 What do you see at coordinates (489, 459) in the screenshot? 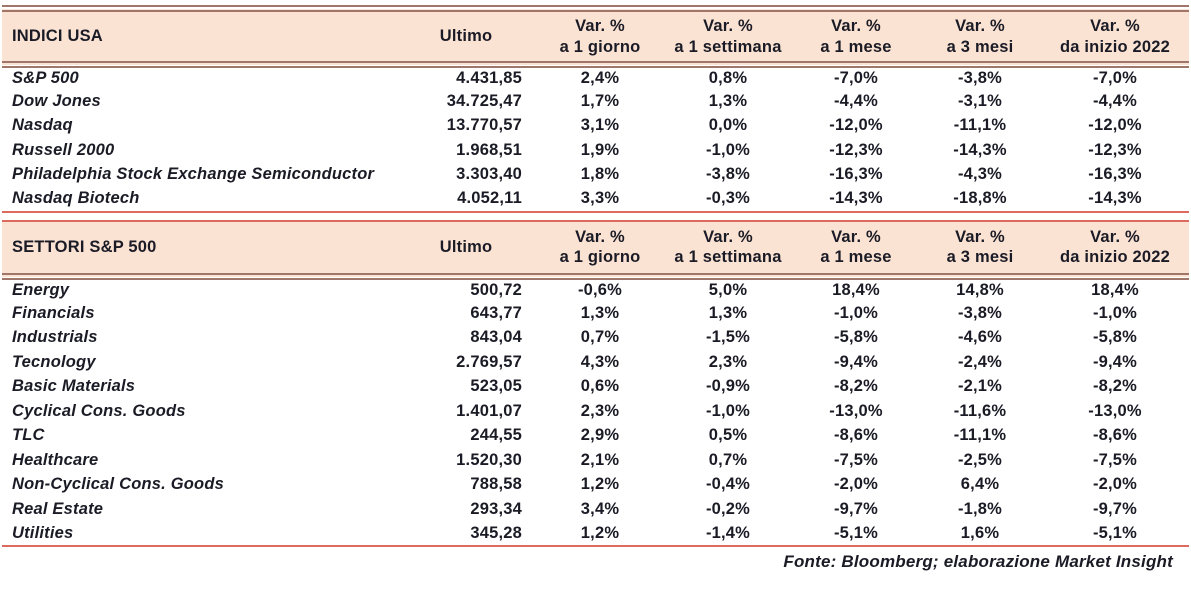
I see `last-value: 1.520,30` at bounding box center [489, 459].